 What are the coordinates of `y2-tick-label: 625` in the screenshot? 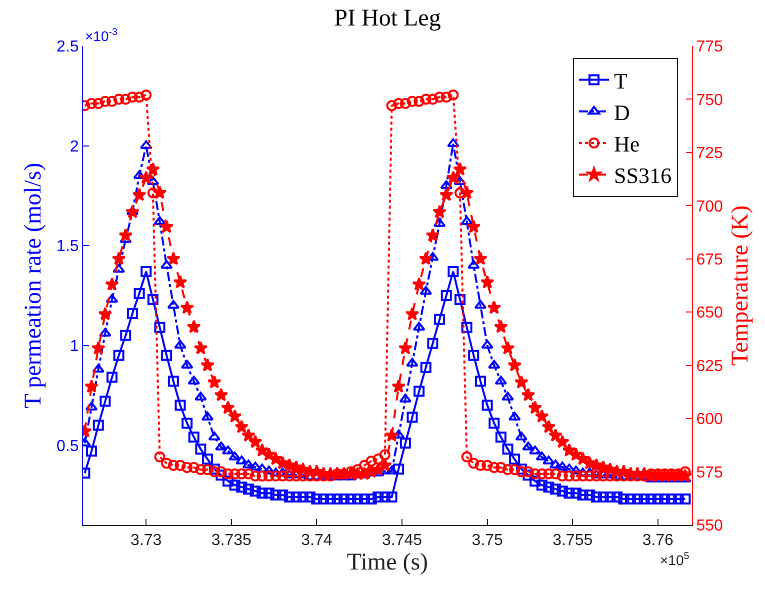 It's located at (709, 366).